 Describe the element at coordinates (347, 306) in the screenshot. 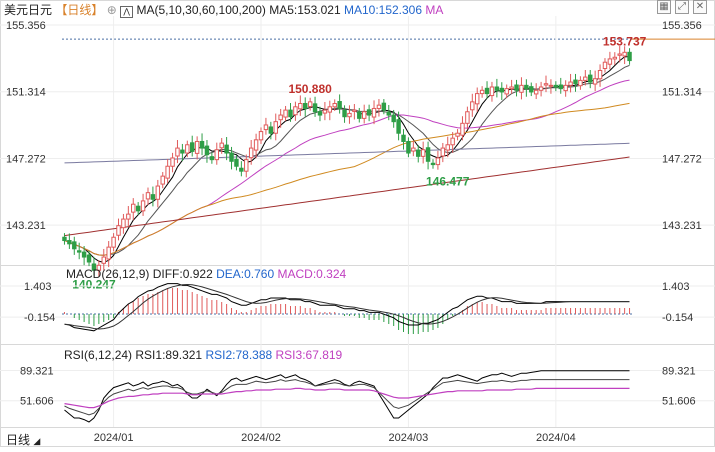

I see `macd-dea-line` at that location.